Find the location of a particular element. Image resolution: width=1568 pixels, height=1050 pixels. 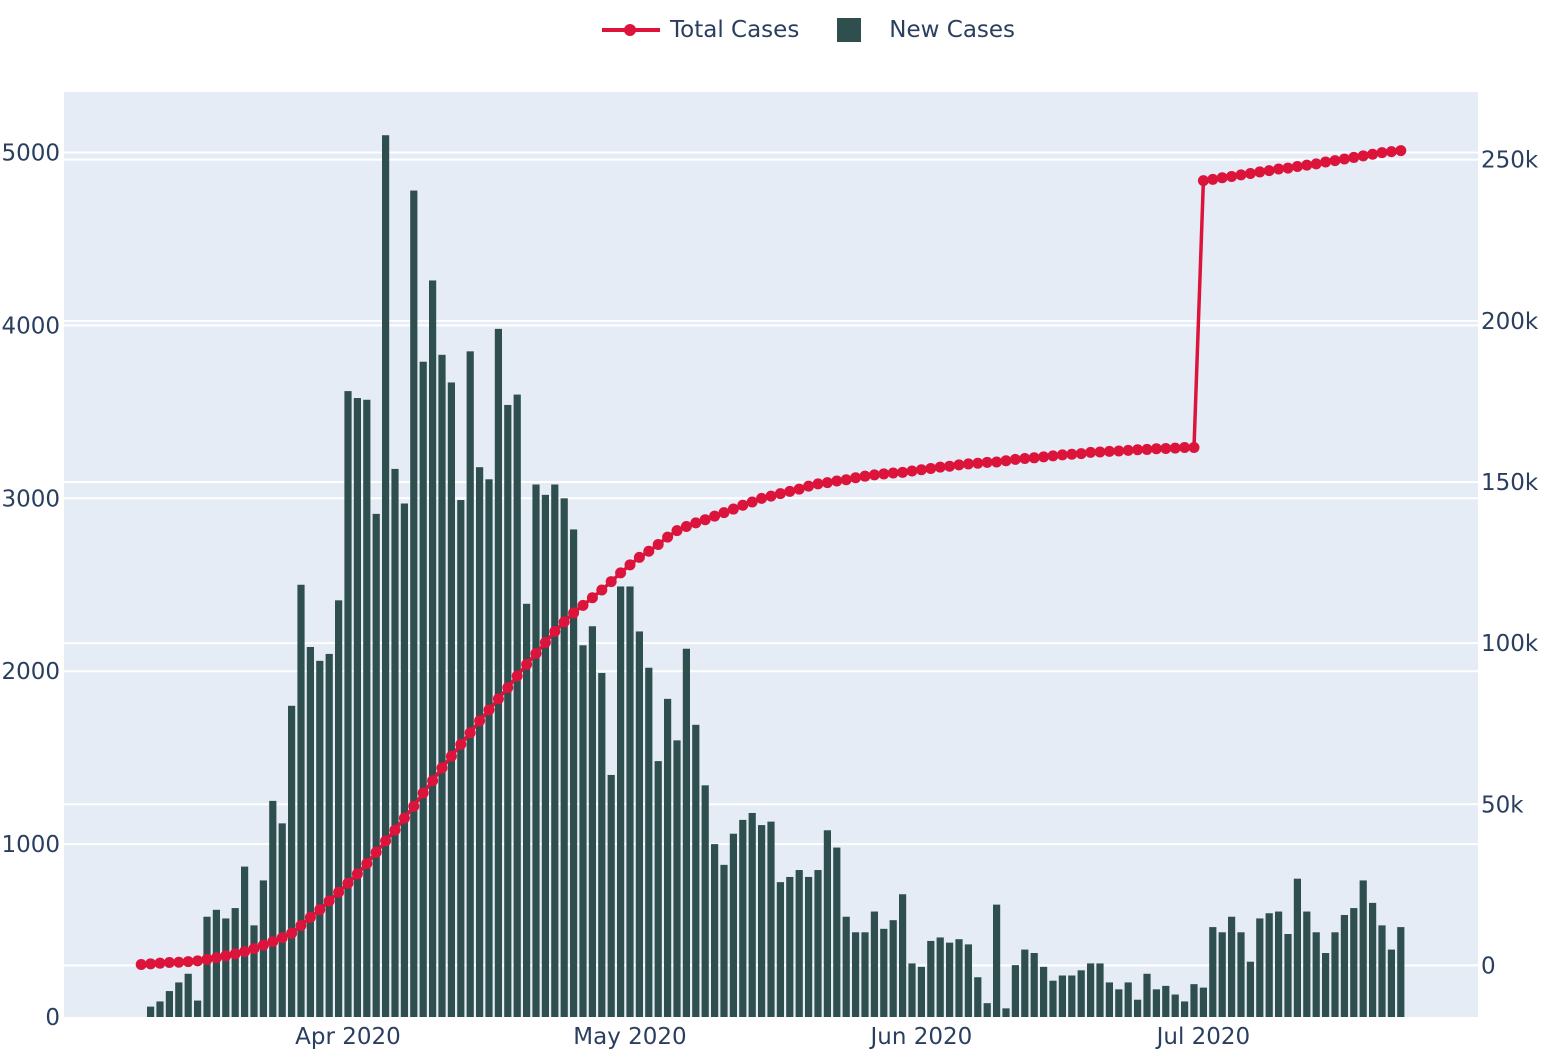

legend-item-new-cases: New Cases is located at coordinates (907, 30).